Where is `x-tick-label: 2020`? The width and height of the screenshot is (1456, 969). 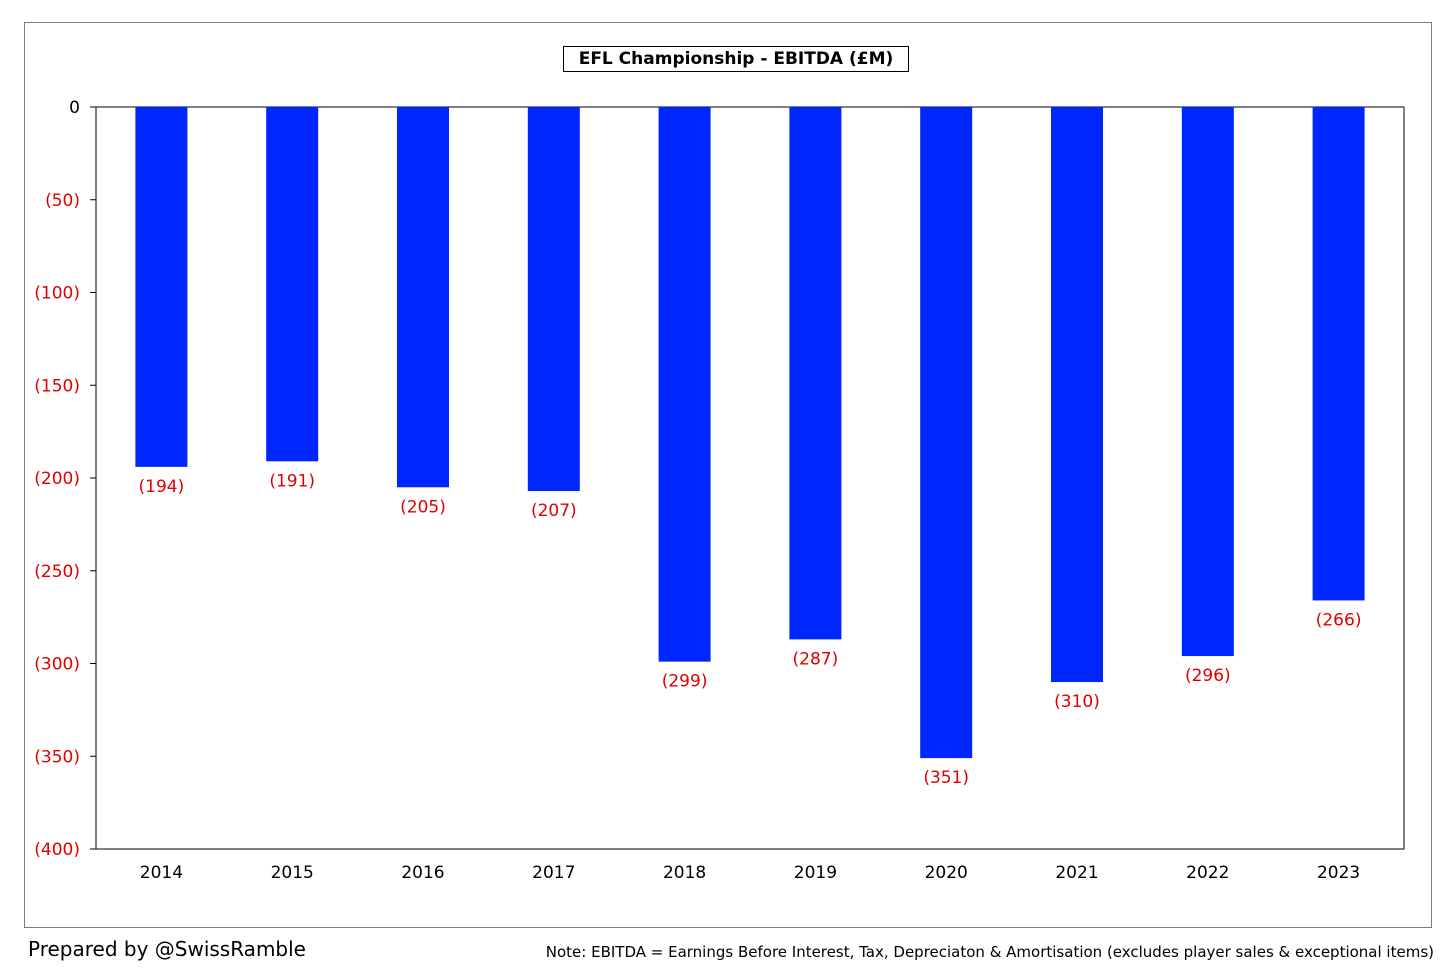 x-tick-label: 2020 is located at coordinates (946, 873).